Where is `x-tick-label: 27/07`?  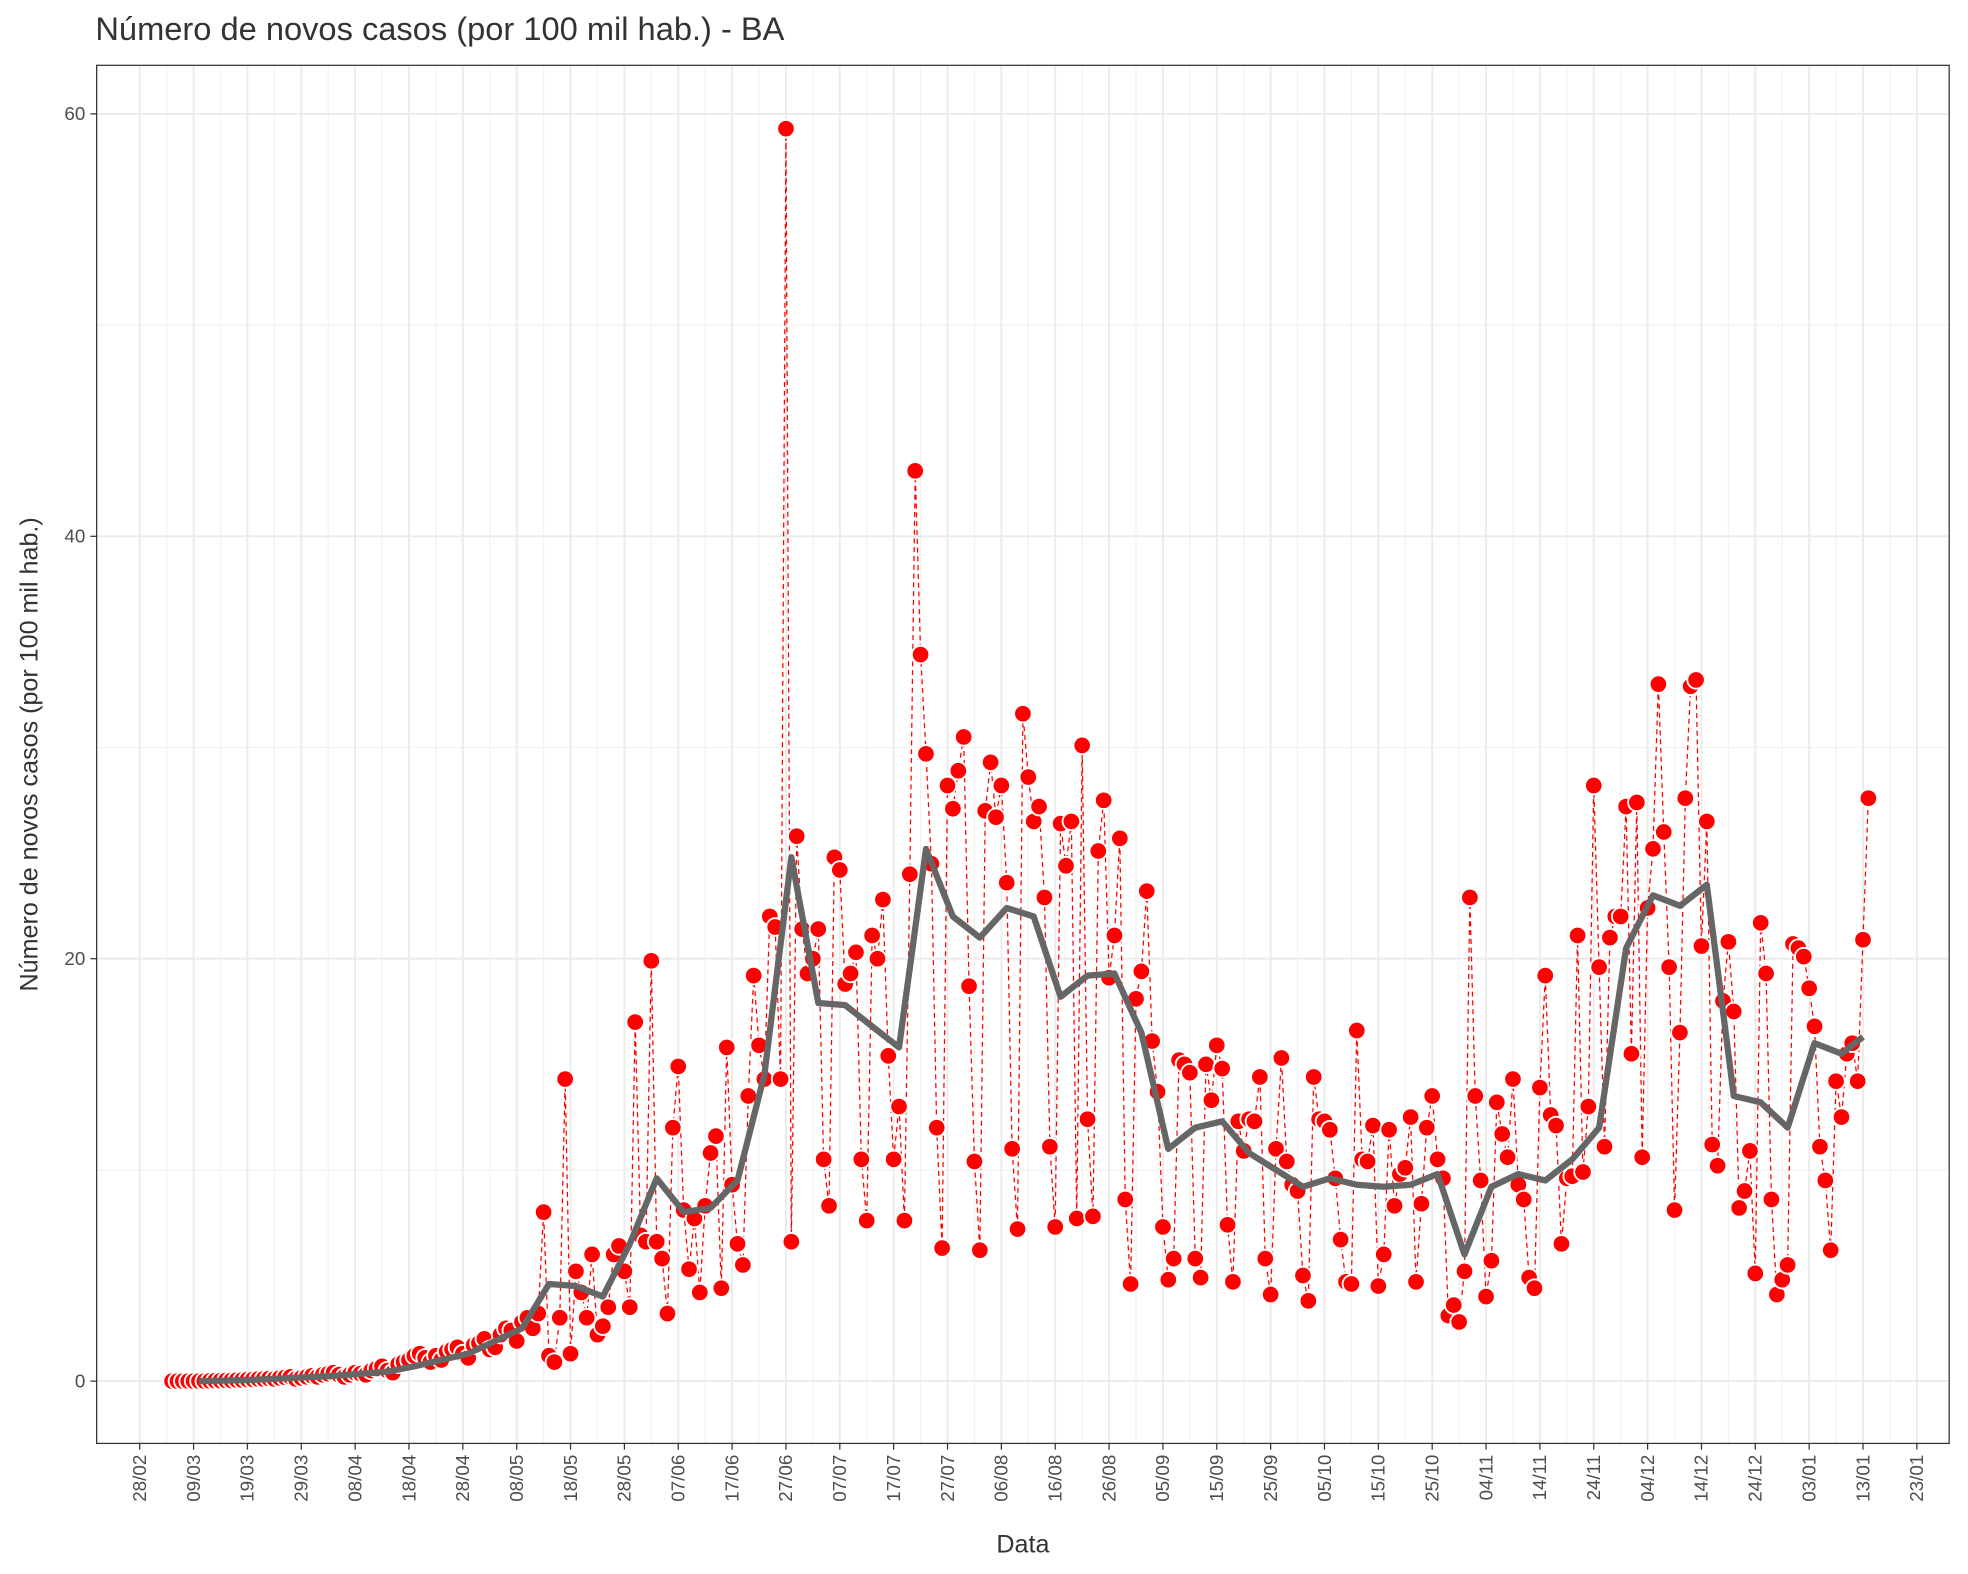 x-tick-label: 27/07 is located at coordinates (947, 1478).